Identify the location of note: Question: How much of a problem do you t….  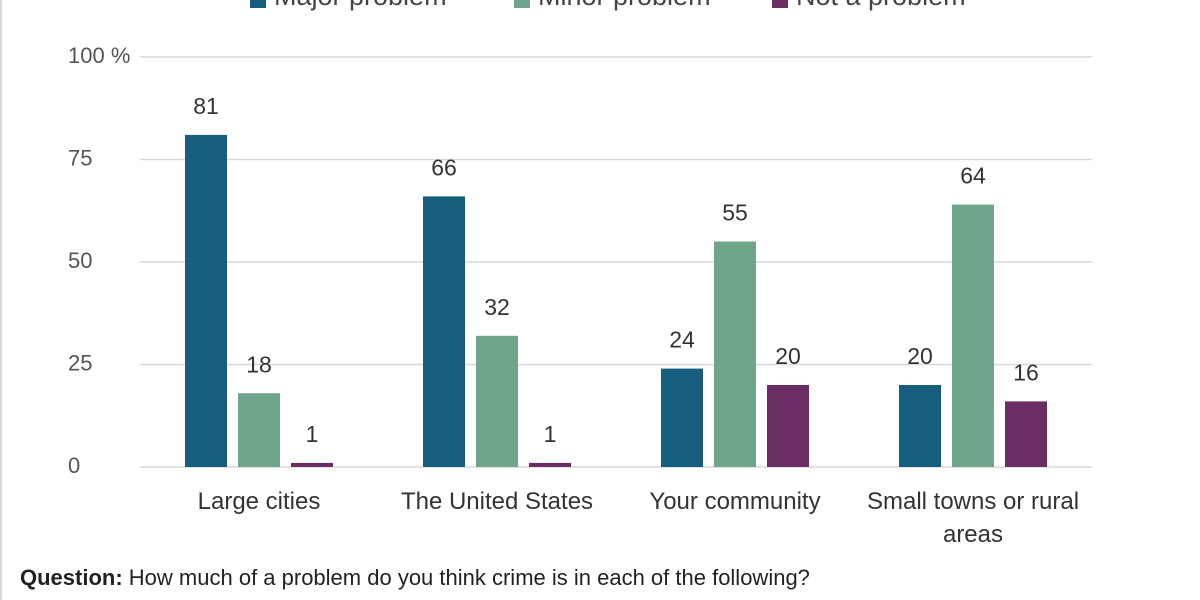
(415, 578).